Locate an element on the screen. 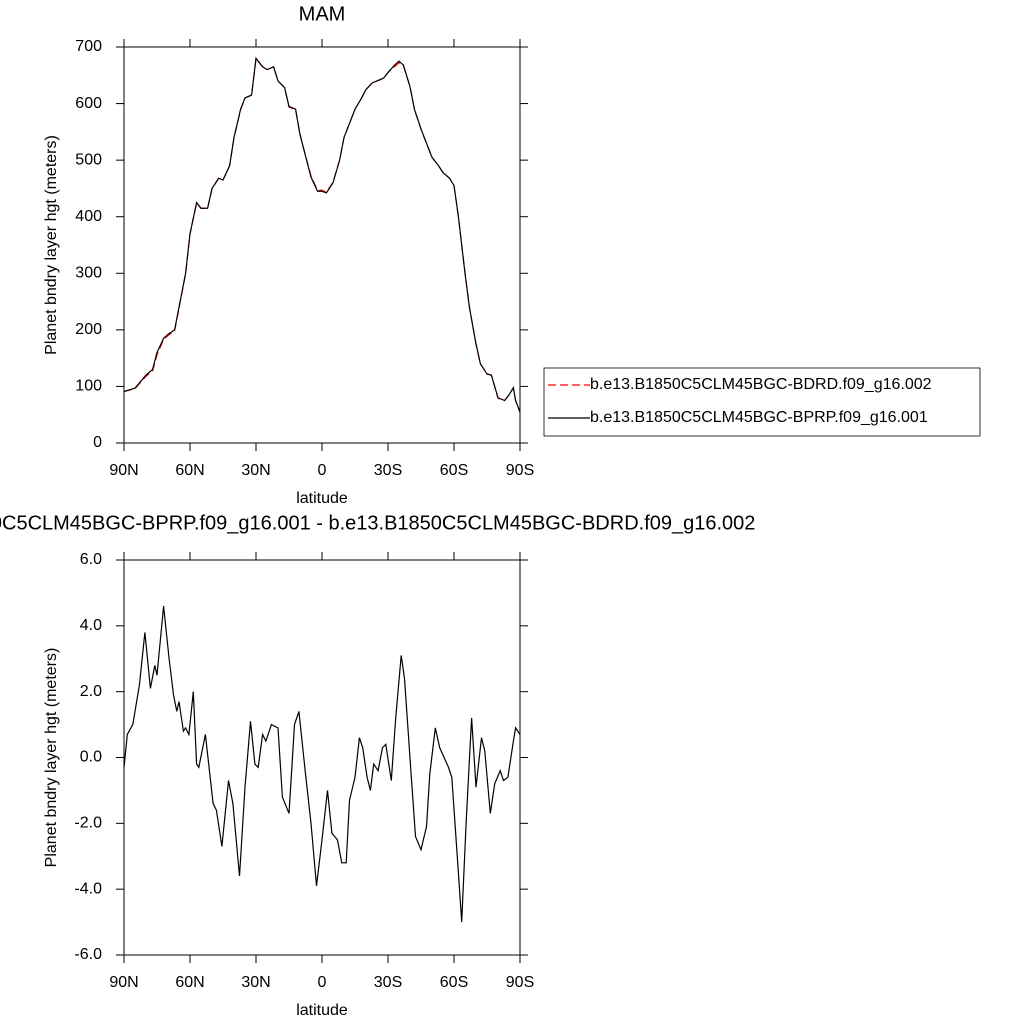  chart-title: MAM is located at coordinates (322, 14).